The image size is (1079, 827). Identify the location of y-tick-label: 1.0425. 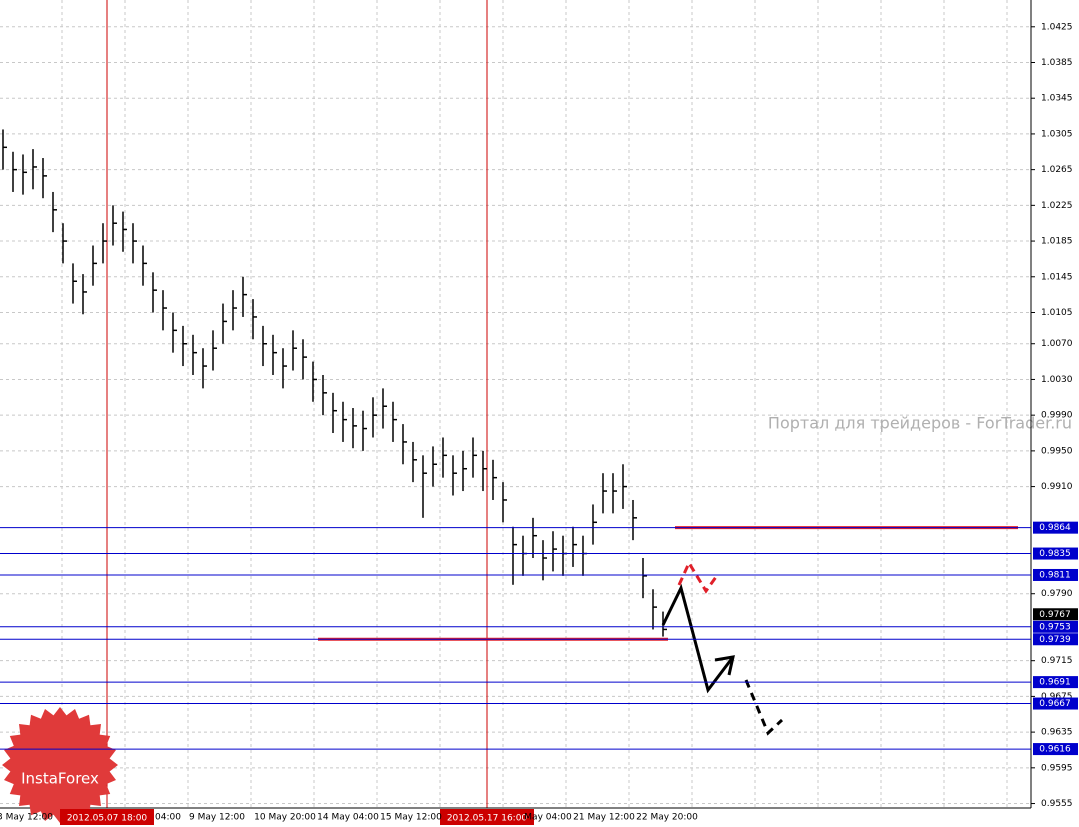
(1057, 27).